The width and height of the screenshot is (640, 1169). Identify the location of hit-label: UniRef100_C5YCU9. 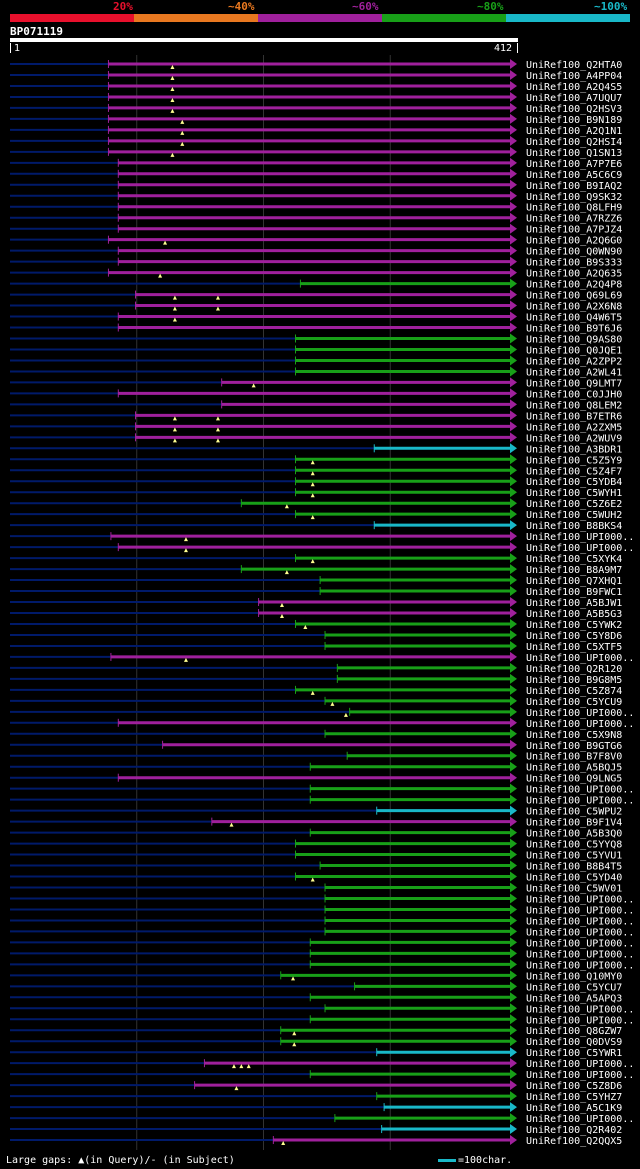
(574, 702).